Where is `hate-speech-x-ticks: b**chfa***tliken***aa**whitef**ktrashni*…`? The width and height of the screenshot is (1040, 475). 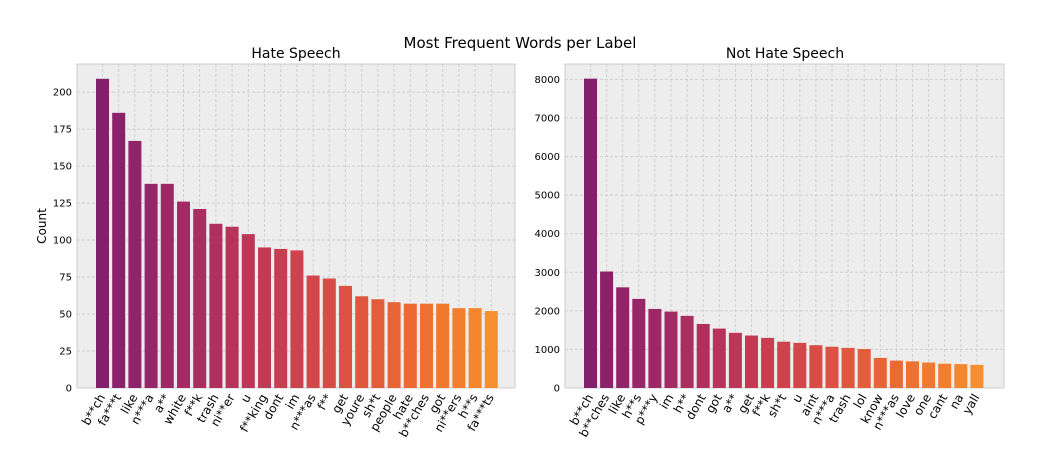
hate-speech-x-ticks: b**chfa***tliken***aa**whitef**ktrashni*… is located at coordinates (288, 415).